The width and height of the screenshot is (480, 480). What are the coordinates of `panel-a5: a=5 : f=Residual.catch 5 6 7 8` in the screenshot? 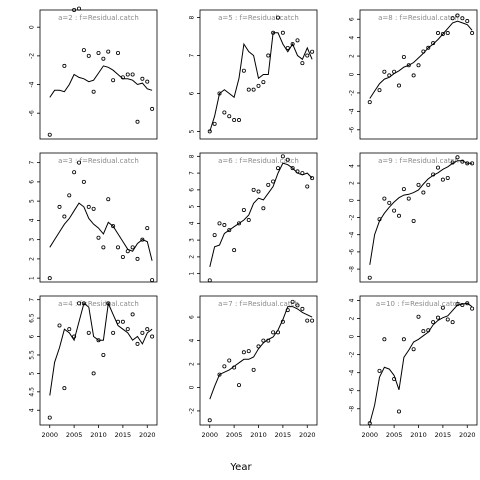 It's located at (253, 74).